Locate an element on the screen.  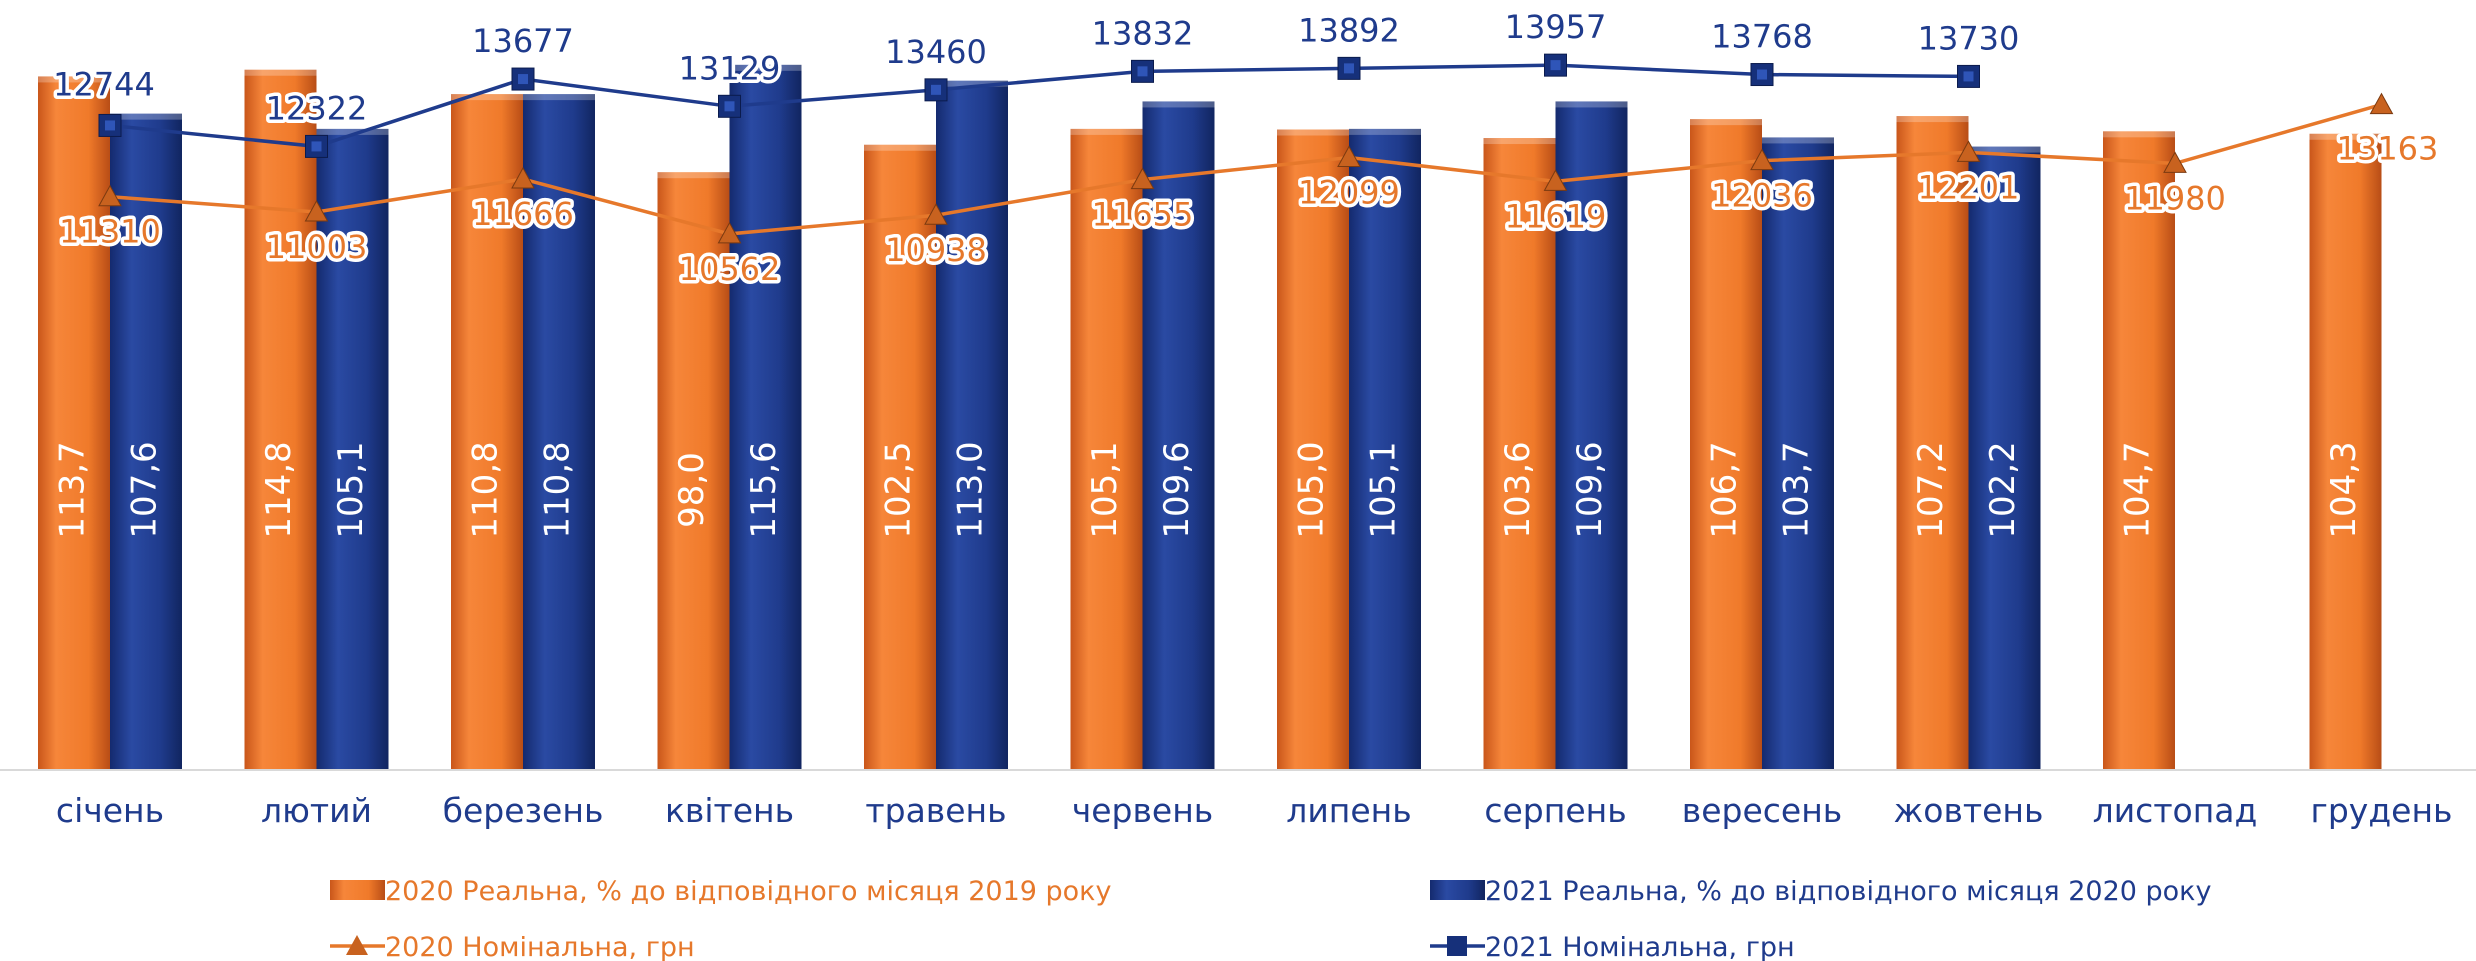
bar-value-label: 113,0 is located at coordinates (971, 489).